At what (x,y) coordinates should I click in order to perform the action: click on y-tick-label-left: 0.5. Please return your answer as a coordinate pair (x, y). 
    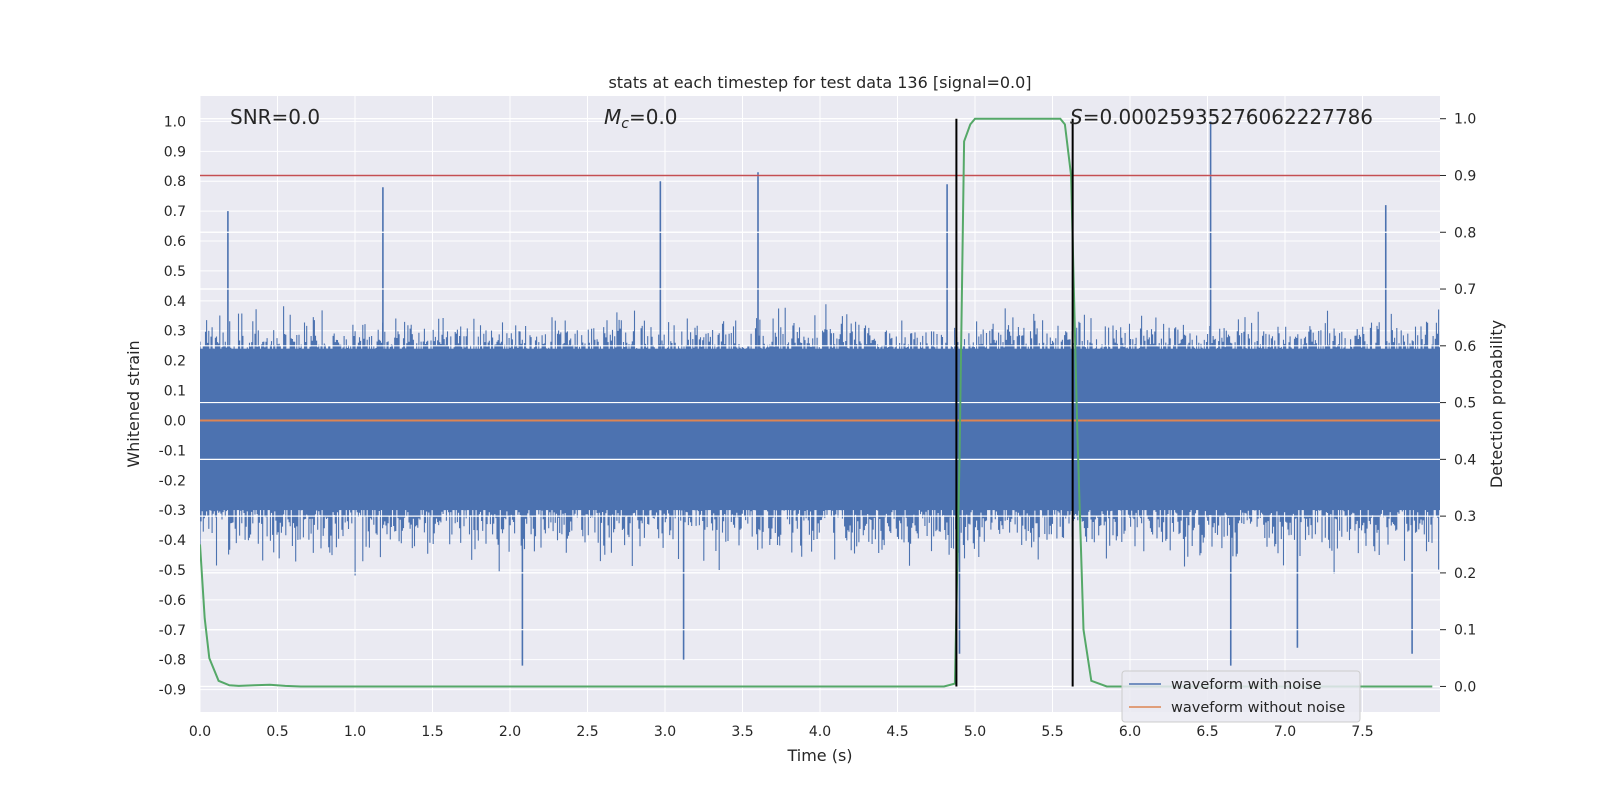
    Looking at the image, I should click on (175, 272).